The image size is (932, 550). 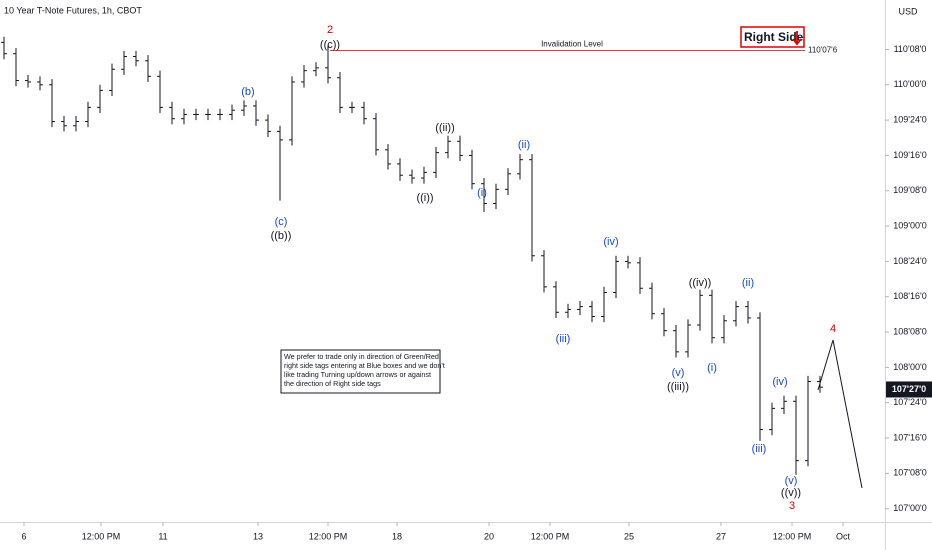 What do you see at coordinates (791, 493) in the screenshot?
I see `wave-label: ((v))` at bounding box center [791, 493].